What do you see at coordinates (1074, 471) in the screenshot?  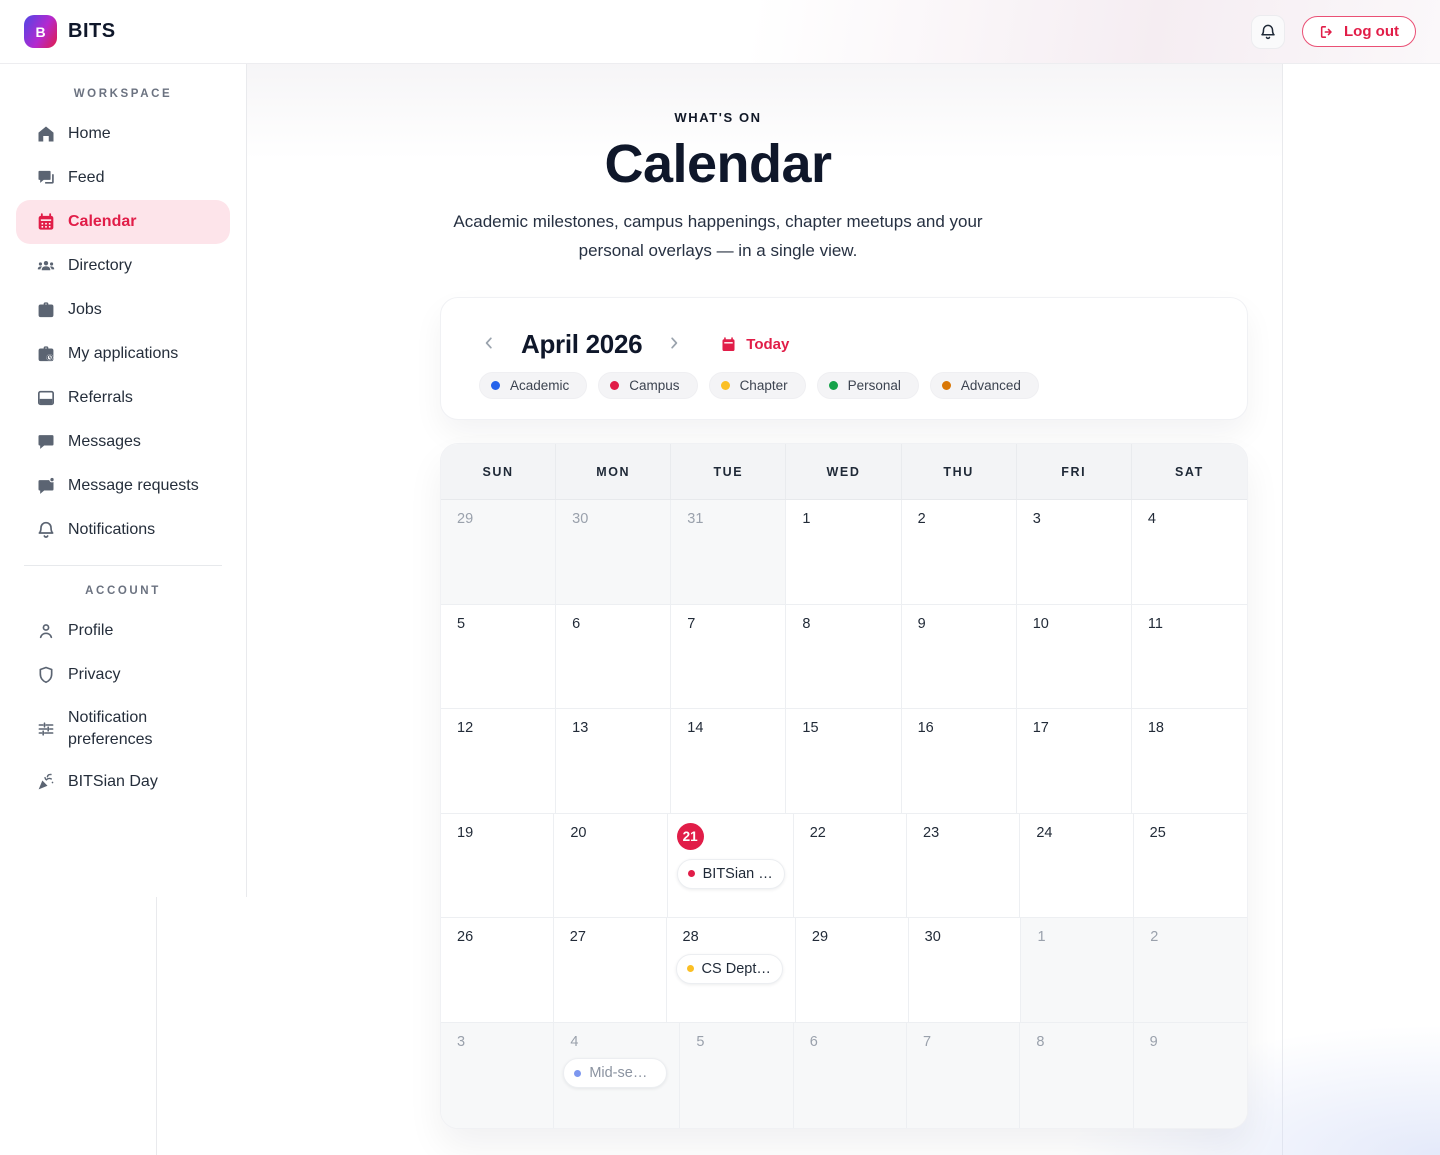 I see `weekday-label-fri: FRI` at bounding box center [1074, 471].